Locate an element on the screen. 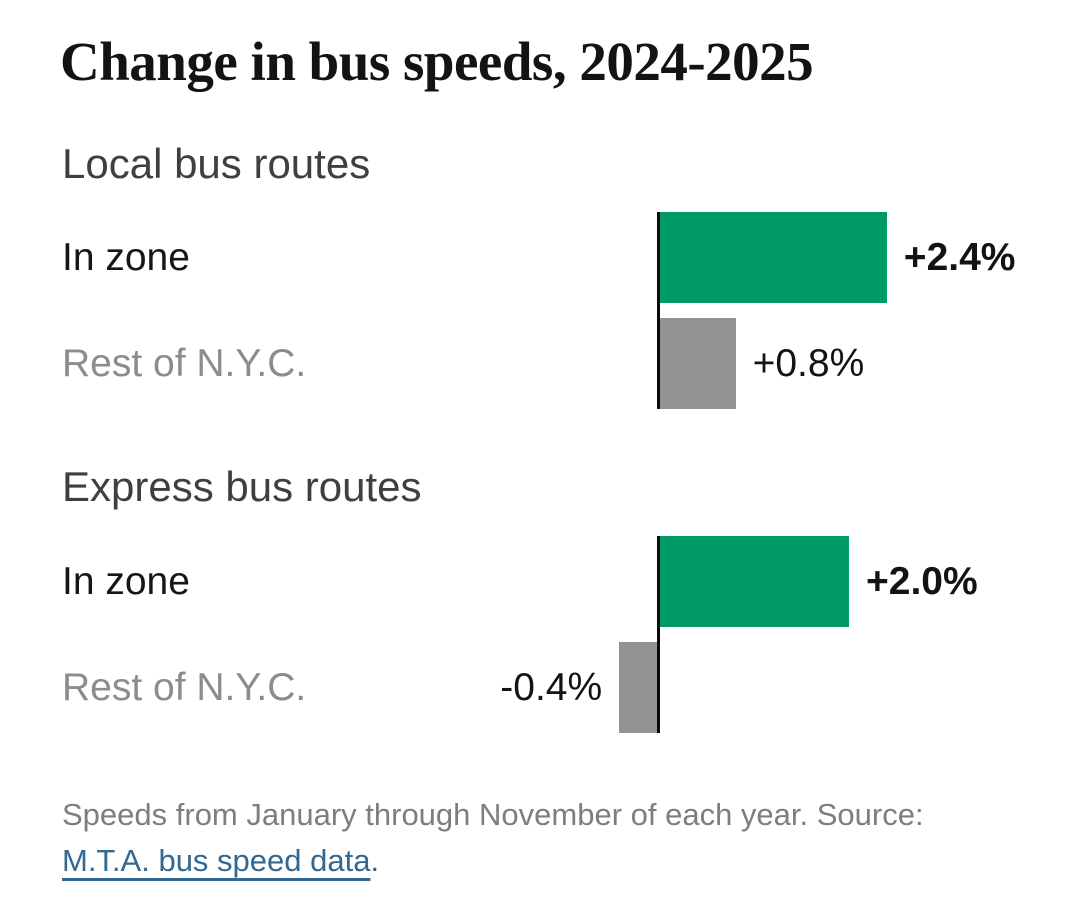 This screenshot has width=1080, height=916. bar-row-express-rest-of-nyc: Rest of N.Y.C. -0.4% is located at coordinates (540, 687).